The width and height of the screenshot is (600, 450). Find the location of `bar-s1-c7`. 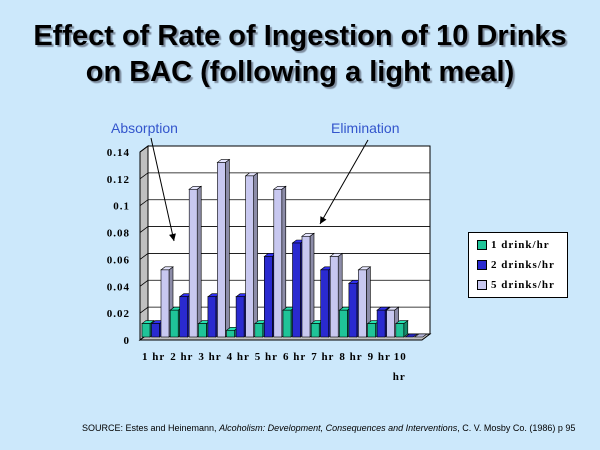

bar-s1-c7 is located at coordinates (315, 330).